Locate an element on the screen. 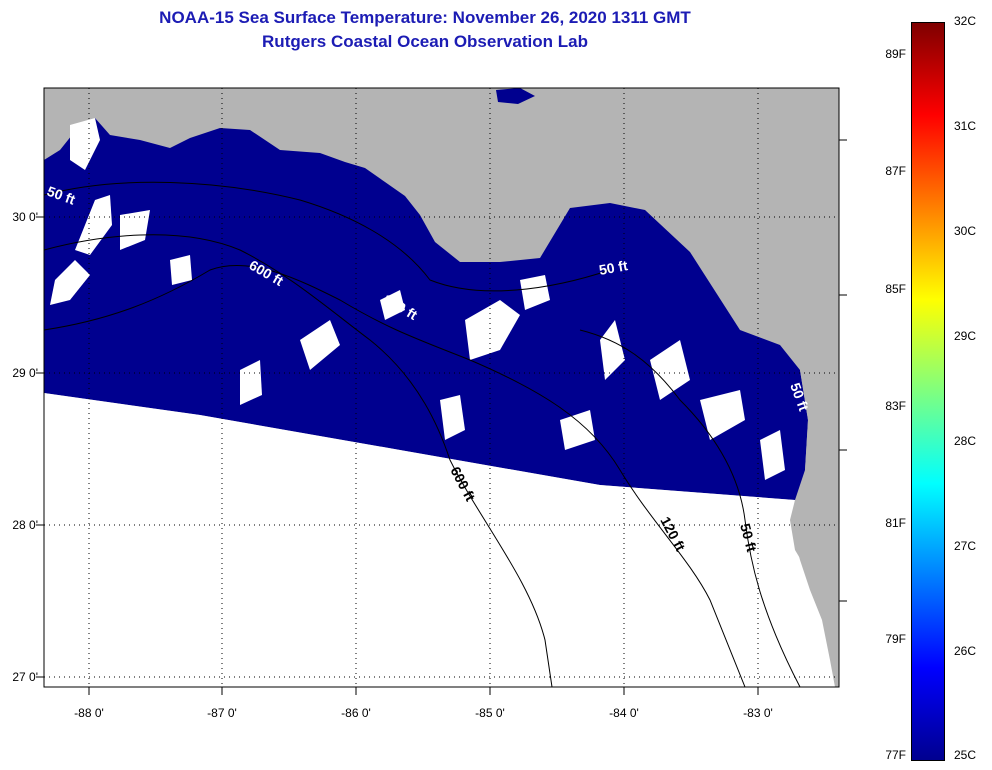 Image resolution: width=992 pixels, height=770 pixels. fahrenheit-label: 83F is located at coordinates (895, 406).